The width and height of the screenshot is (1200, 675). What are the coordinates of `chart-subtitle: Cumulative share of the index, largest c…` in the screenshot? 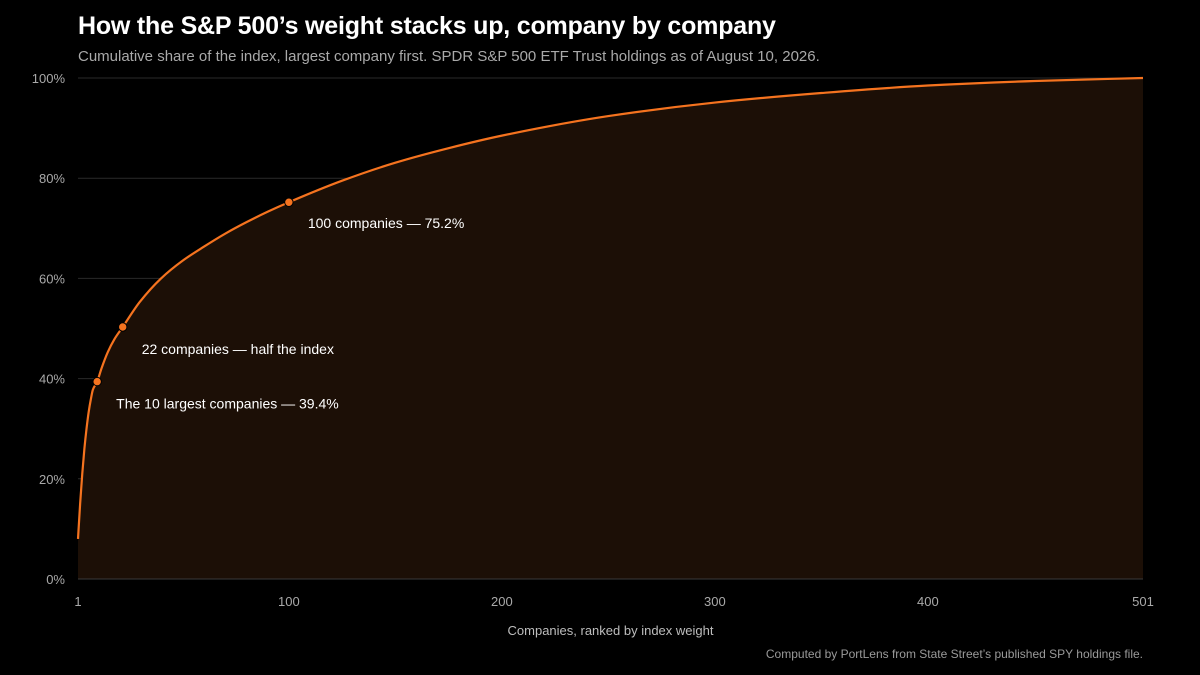 It's located at (449, 56).